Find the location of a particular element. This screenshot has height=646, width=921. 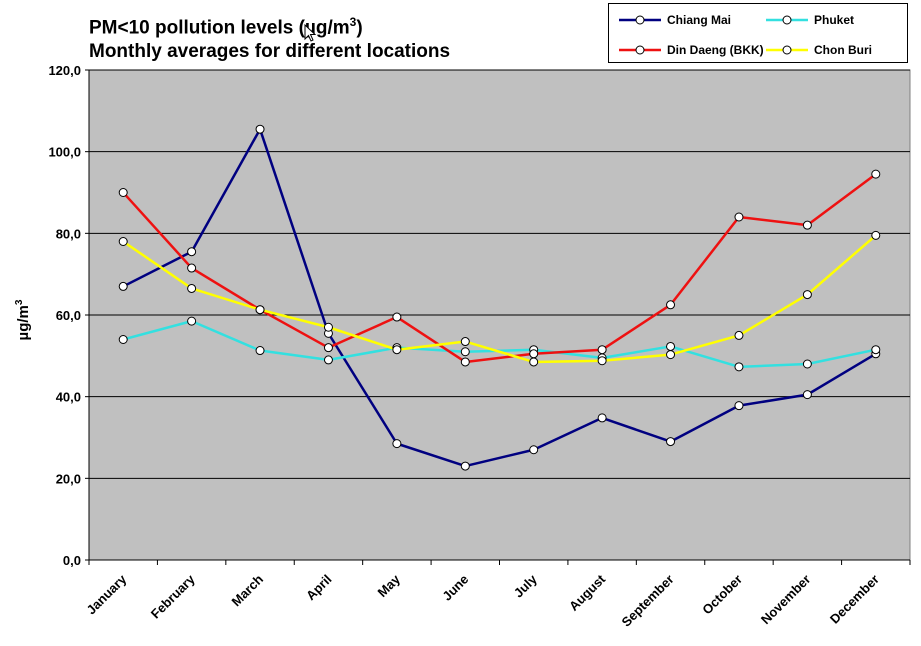

x-tick-label: November is located at coordinates (786, 600).